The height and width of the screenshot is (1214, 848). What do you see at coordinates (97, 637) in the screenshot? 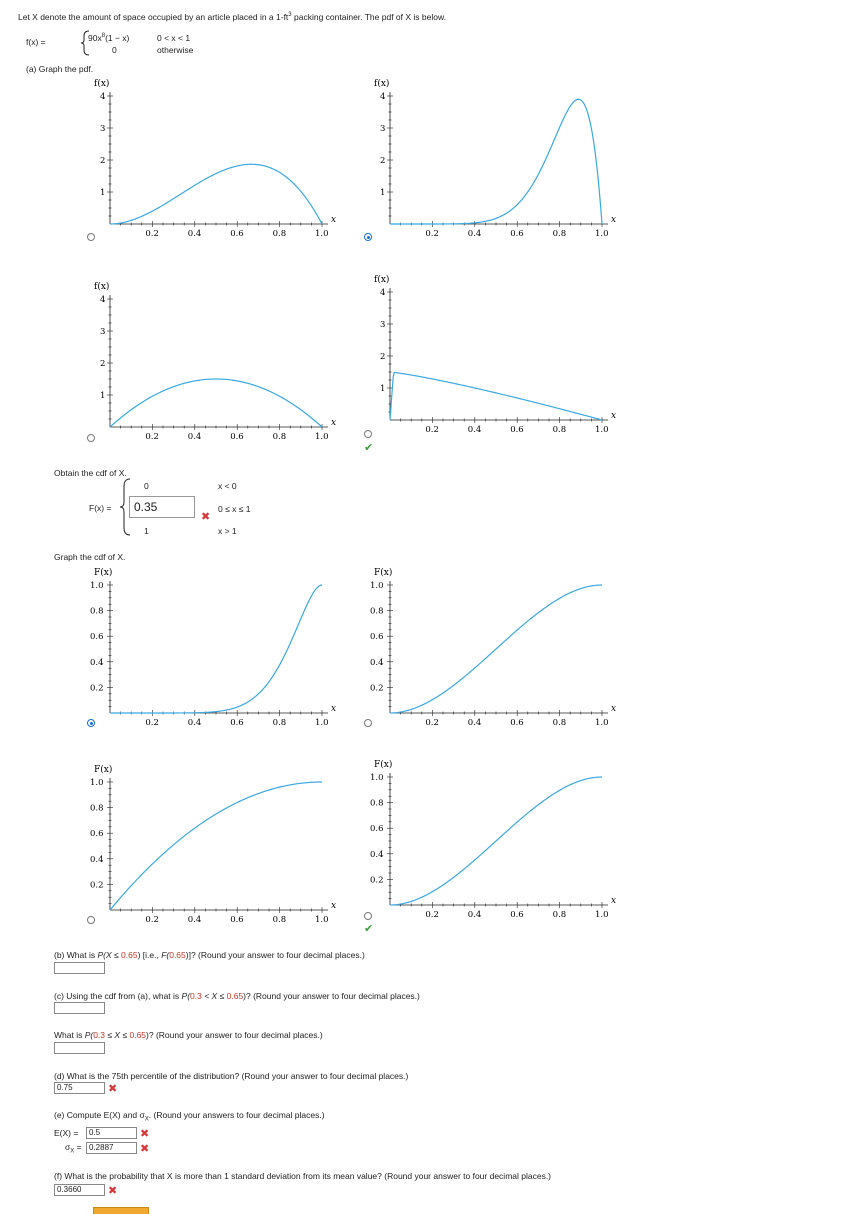
I see `cdf-a-y-tick-label-2: 0.6` at bounding box center [97, 637].